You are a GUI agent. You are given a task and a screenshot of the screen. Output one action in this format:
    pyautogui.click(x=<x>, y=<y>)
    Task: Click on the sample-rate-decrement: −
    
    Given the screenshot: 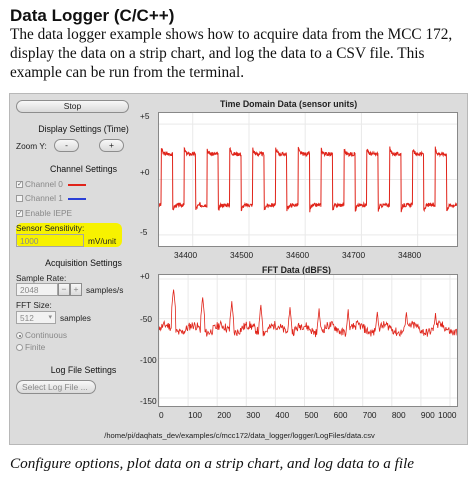 What is the action you would take?
    pyautogui.click(x=64, y=289)
    